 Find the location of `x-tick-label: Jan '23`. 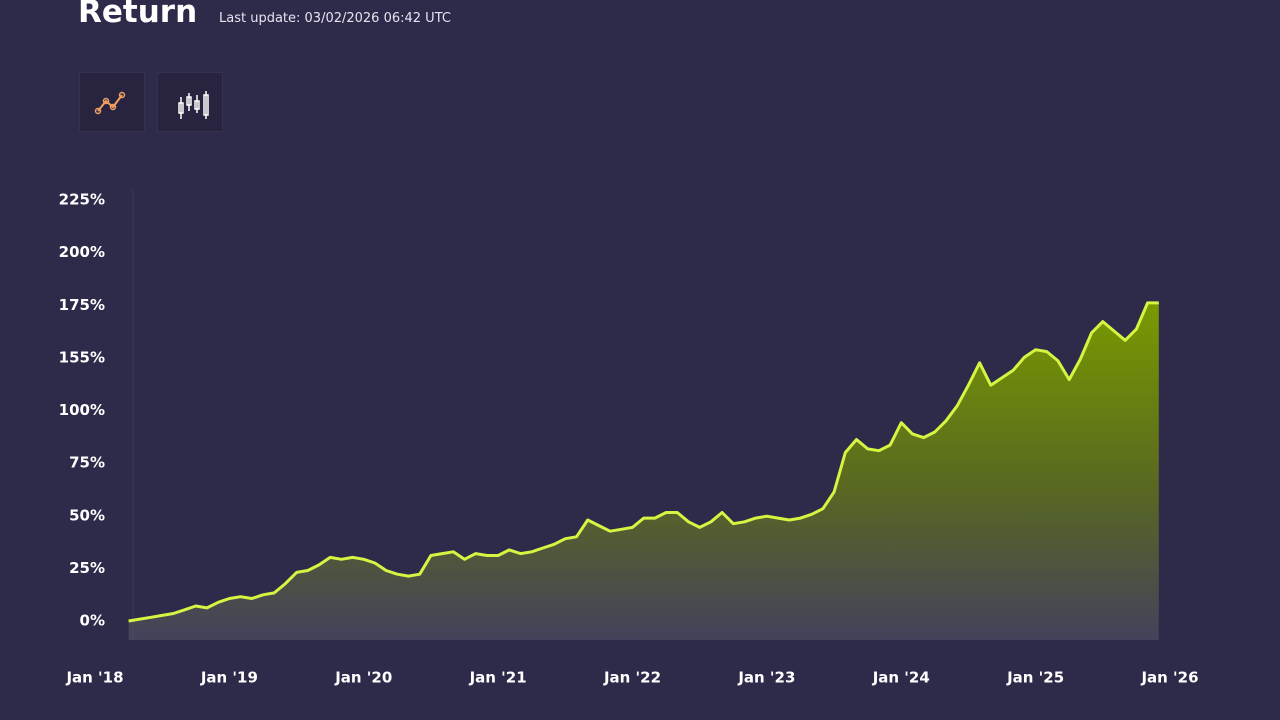

x-tick-label: Jan '23 is located at coordinates (766, 678).